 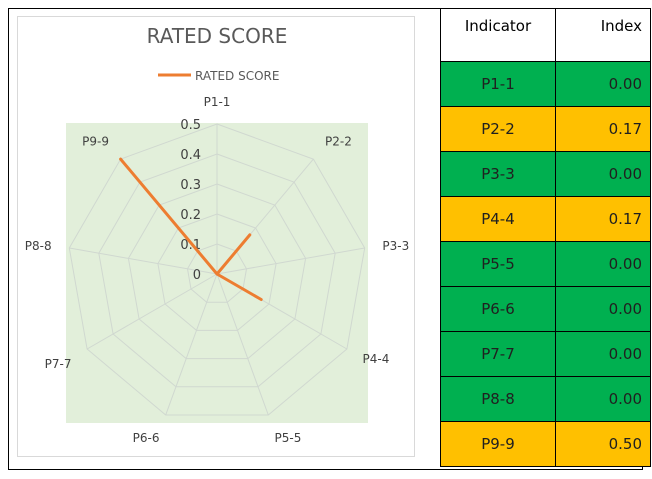 What do you see at coordinates (95, 141) in the screenshot?
I see `category-label: P9-9` at bounding box center [95, 141].